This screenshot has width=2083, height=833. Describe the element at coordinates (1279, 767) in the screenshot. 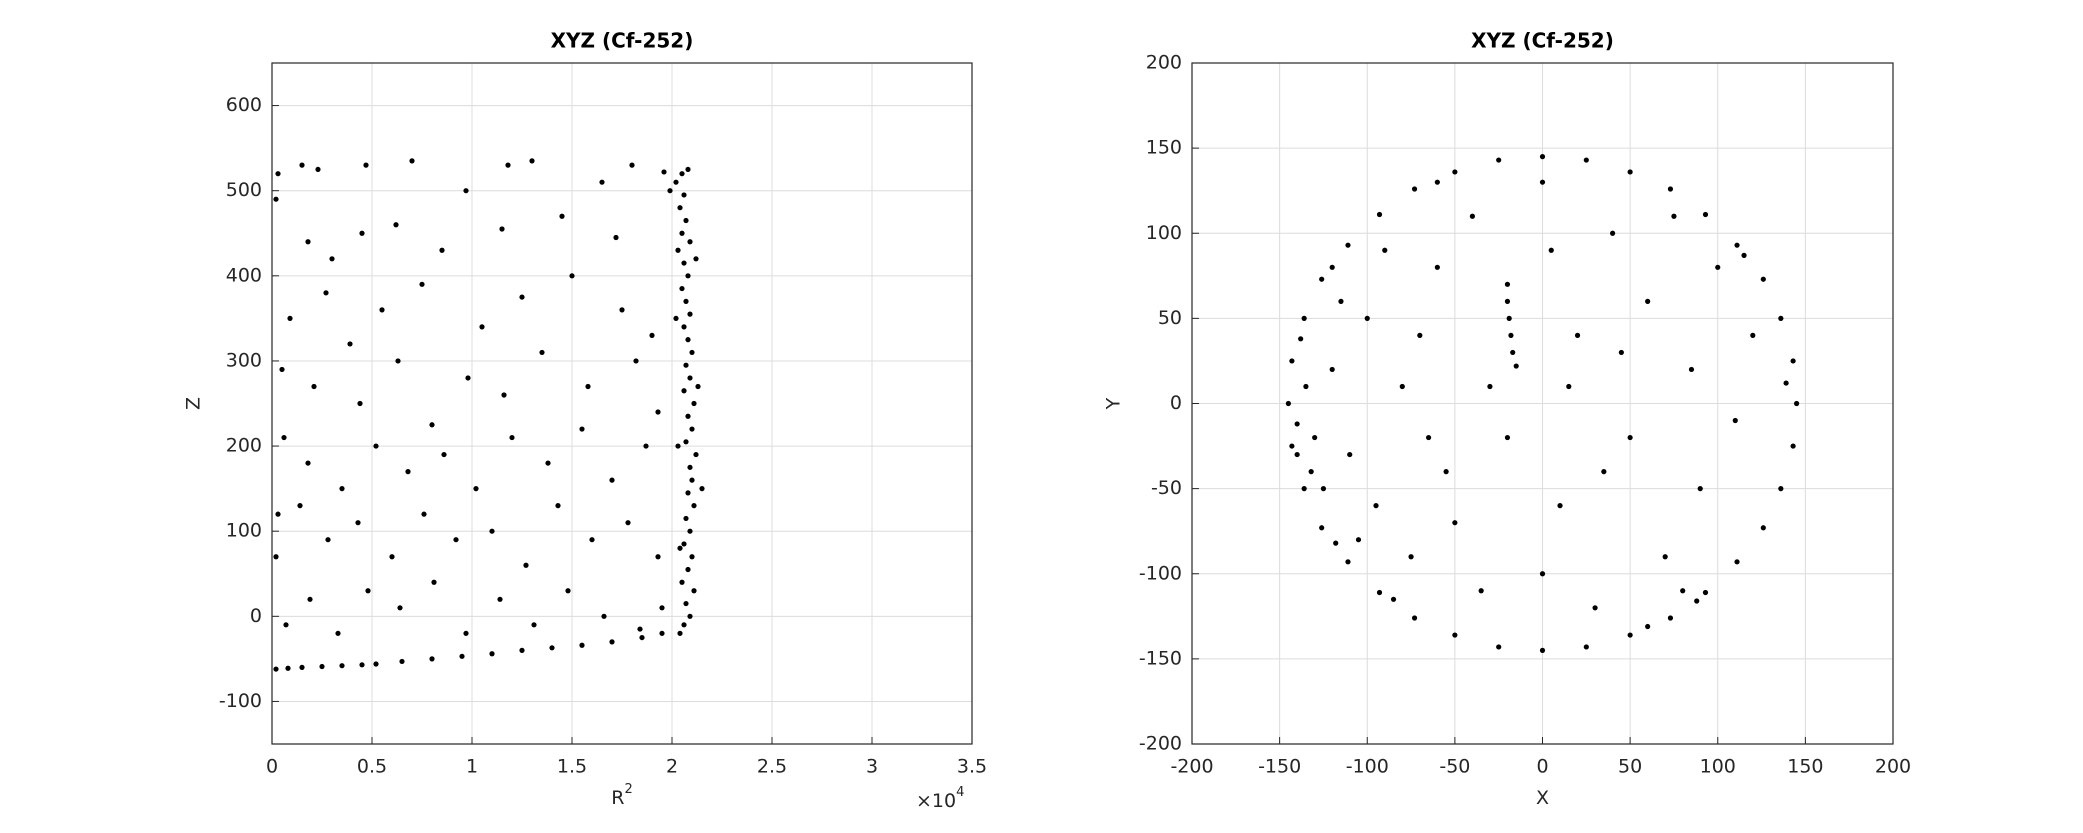

I see `x-tick-label: -150` at that location.